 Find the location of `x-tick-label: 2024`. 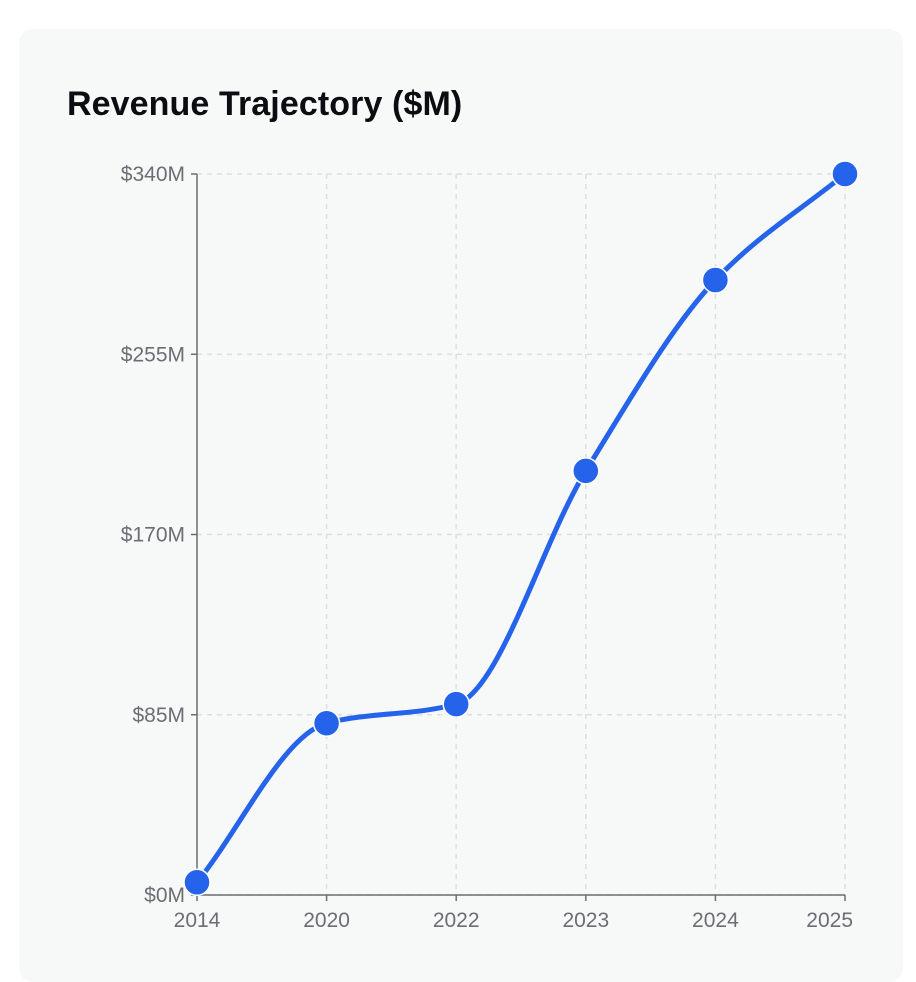

x-tick-label: 2024 is located at coordinates (715, 920).